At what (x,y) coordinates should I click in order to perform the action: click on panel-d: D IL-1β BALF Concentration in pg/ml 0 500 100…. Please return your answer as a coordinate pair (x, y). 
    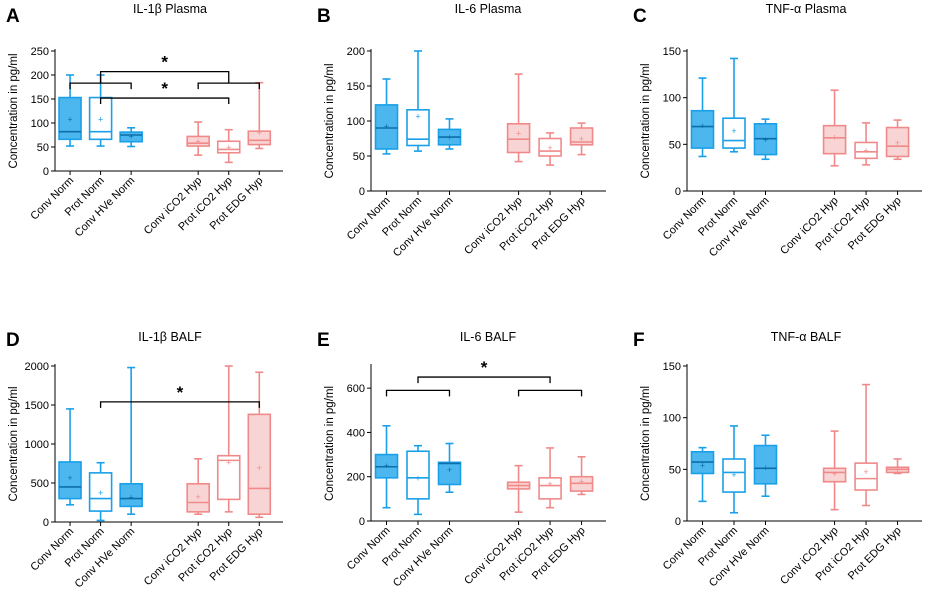
    Looking at the image, I should click on (144, 460).